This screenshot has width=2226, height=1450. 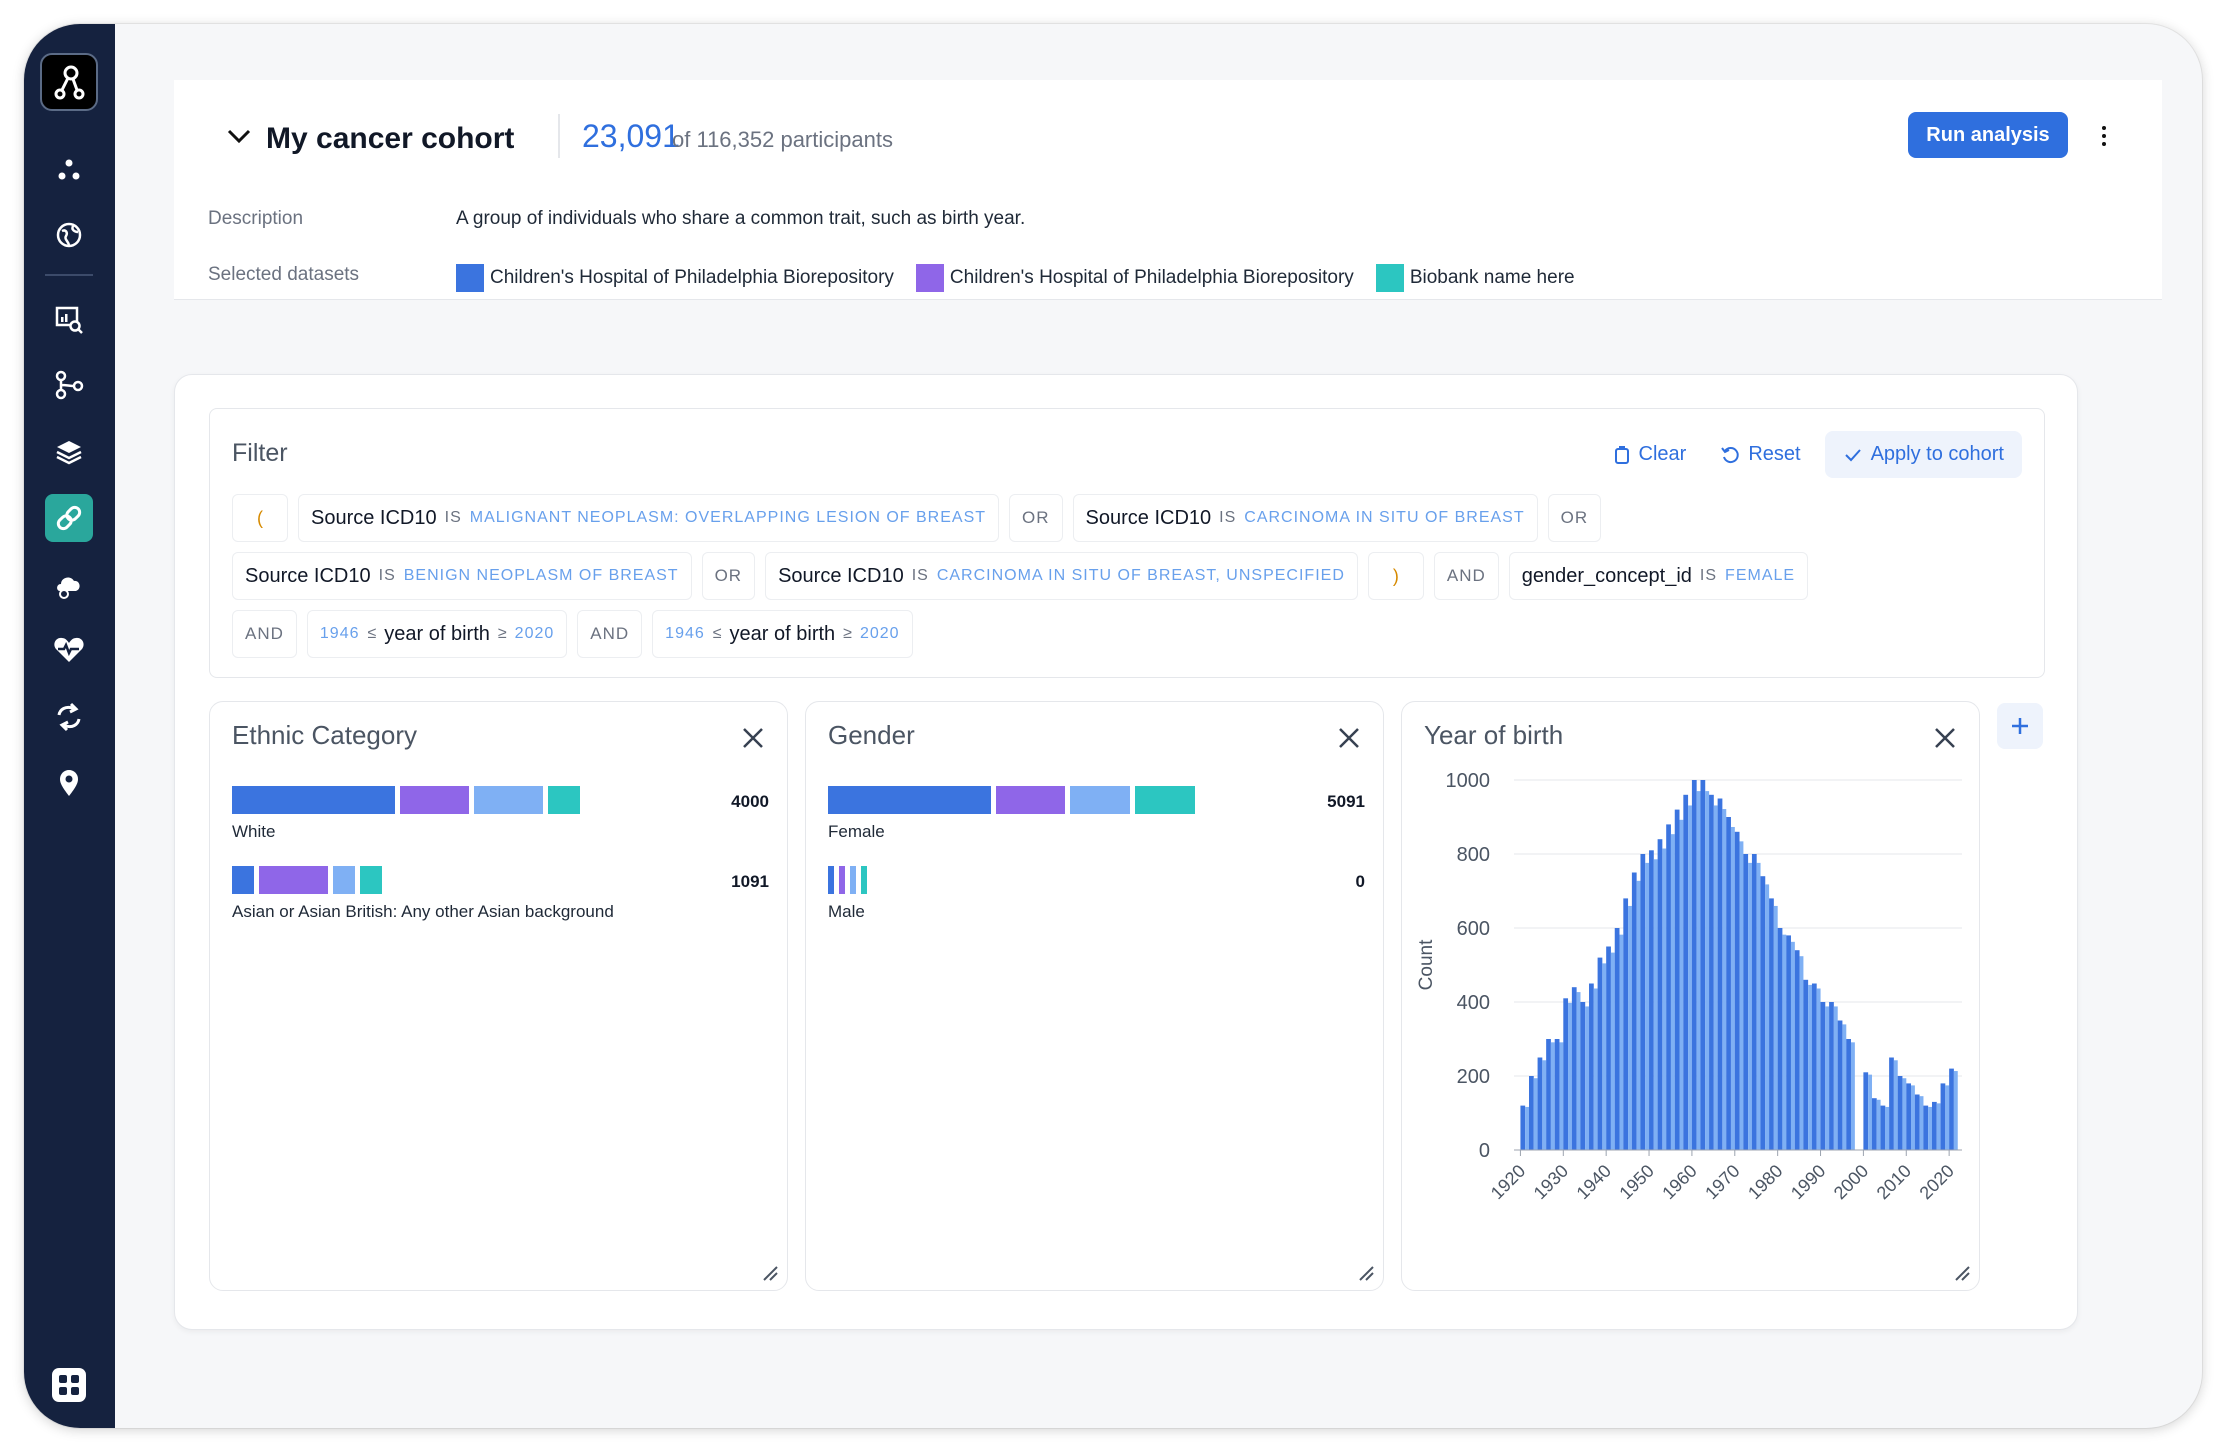 What do you see at coordinates (1096, 816) in the screenshot?
I see `bar-row: 5091 Female` at bounding box center [1096, 816].